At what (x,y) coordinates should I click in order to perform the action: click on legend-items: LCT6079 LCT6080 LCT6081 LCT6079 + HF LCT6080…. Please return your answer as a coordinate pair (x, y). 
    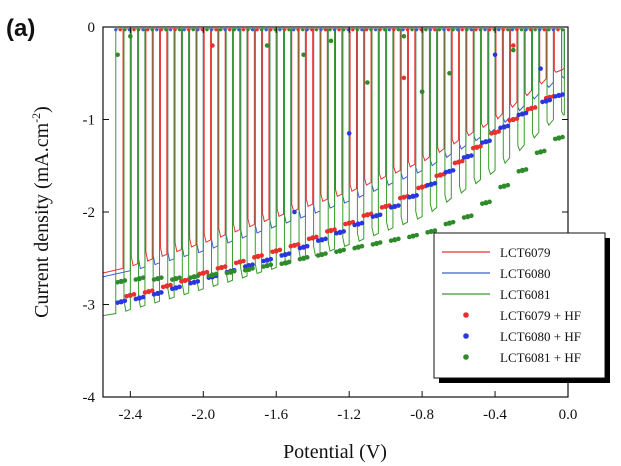
    Looking at the image, I should click on (511, 305).